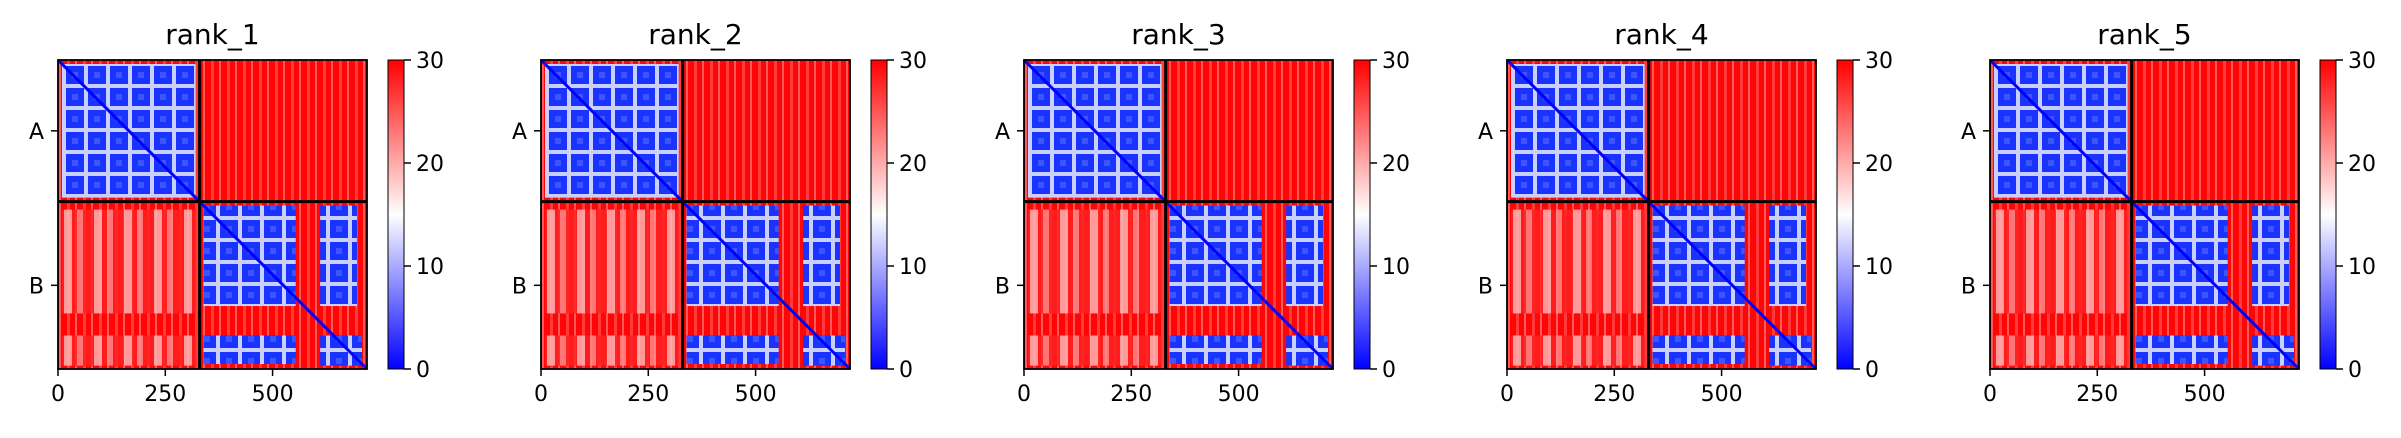 Image resolution: width=2401 pixels, height=438 pixels. I want to click on panel-title: rank_2, so click(695, 34).